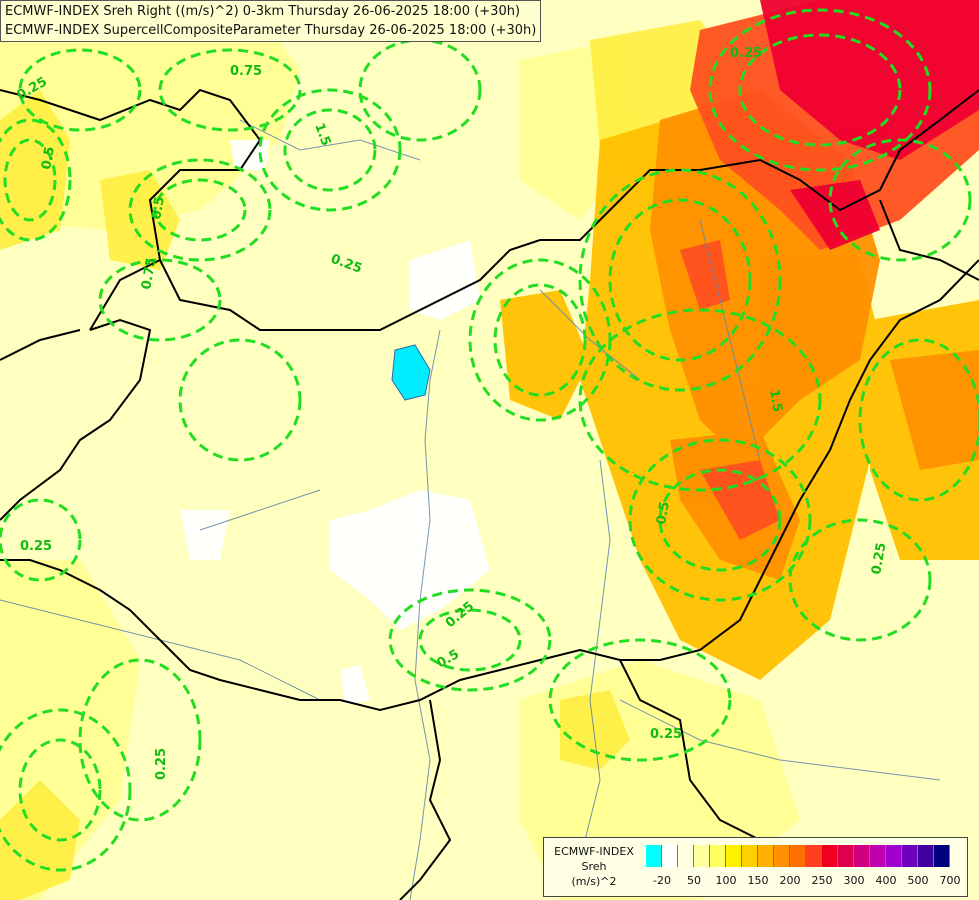  Describe the element at coordinates (758, 880) in the screenshot. I see `legend-tick-label: 150` at that location.